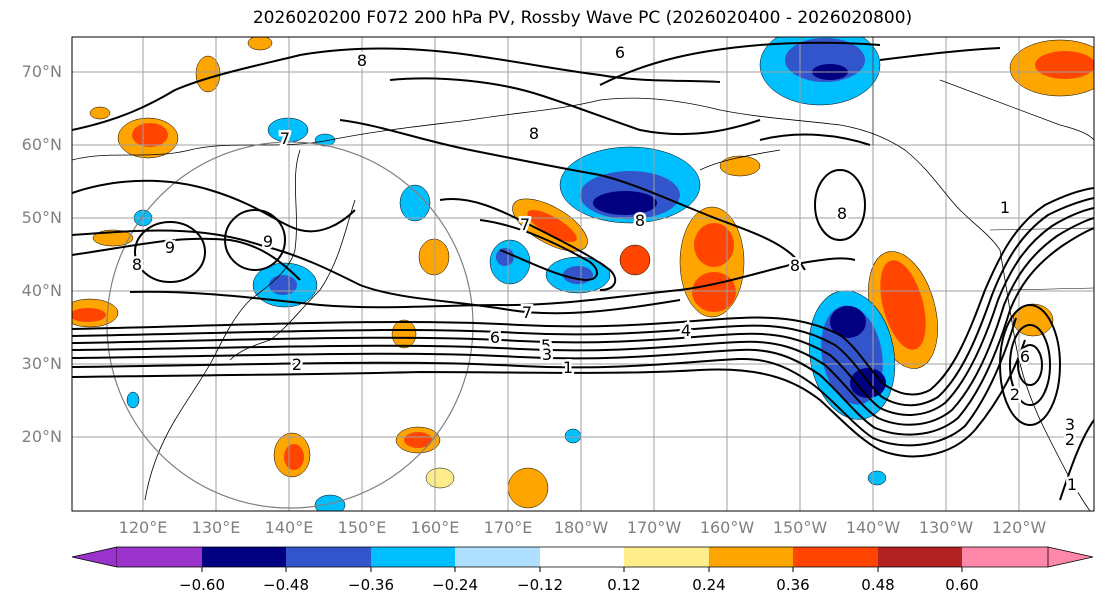 The image size is (1105, 604). Describe the element at coordinates (94, 557) in the screenshot. I see `colorbar-extend-min` at that location.